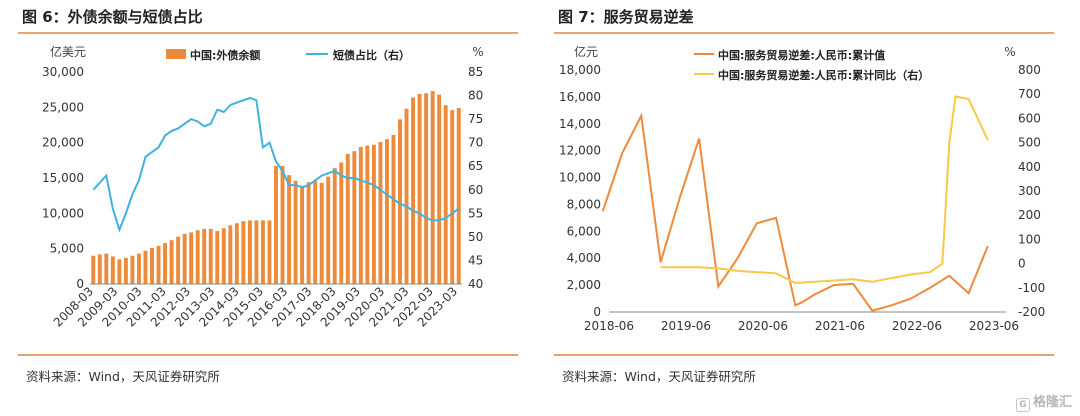  I want to click on y-tick-label-right: 70, so click(475, 143).